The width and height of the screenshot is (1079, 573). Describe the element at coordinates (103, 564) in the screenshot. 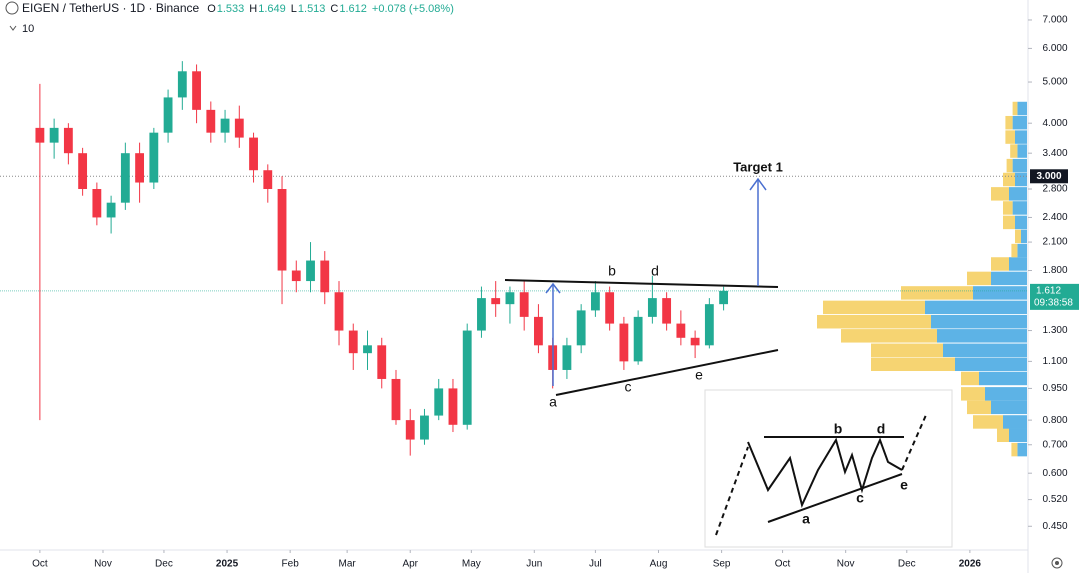

I see `x-tick-label: Nov` at that location.